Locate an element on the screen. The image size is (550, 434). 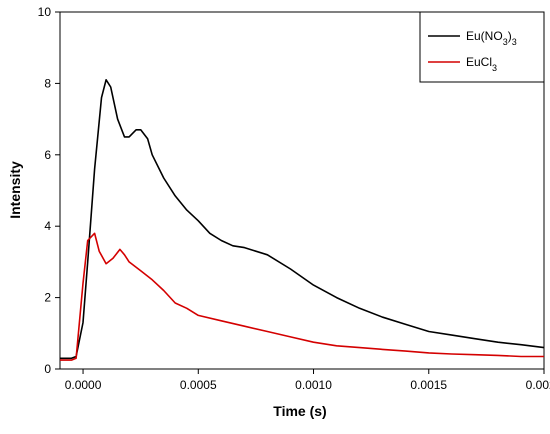
y-tick-label: 8 is located at coordinates (47, 83).